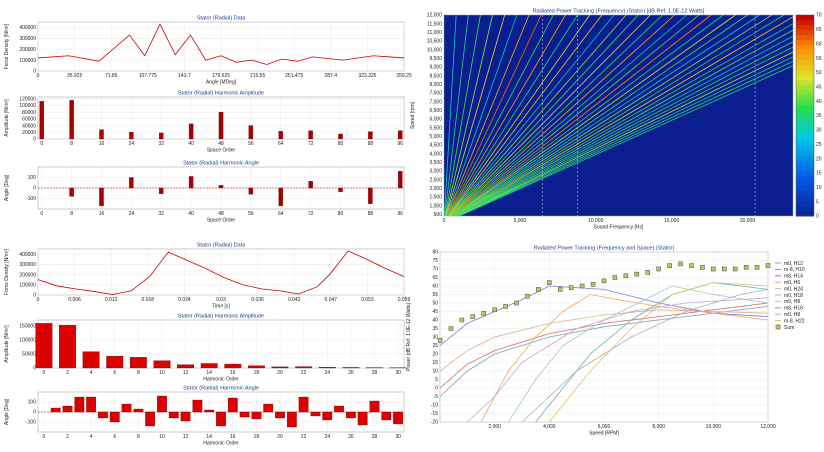  What do you see at coordinates (435, 198) in the screenshot?
I see `y-tick-label: 1,500` at bounding box center [435, 198].